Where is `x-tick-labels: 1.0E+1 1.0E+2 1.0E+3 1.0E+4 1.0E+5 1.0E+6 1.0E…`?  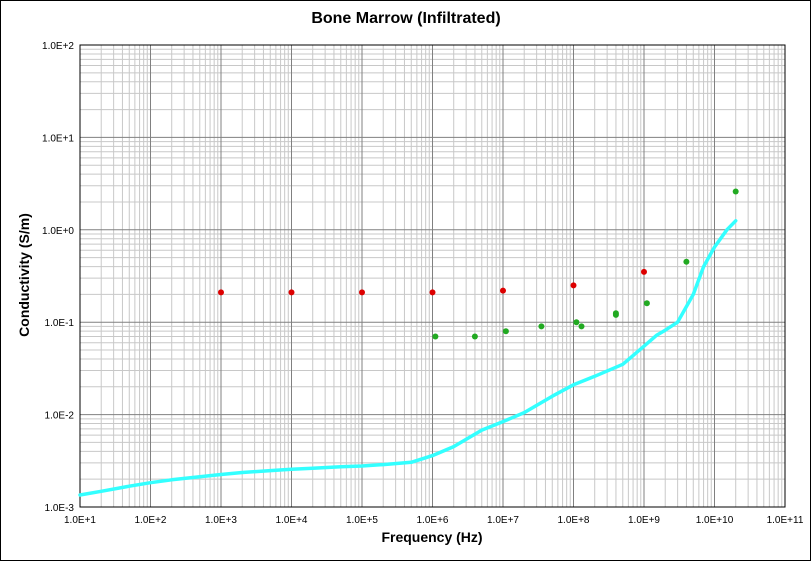
x-tick-labels: 1.0E+1 1.0E+2 1.0E+3 1.0E+4 1.0E+5 1.0E+6 1.0E… is located at coordinates (434, 520).